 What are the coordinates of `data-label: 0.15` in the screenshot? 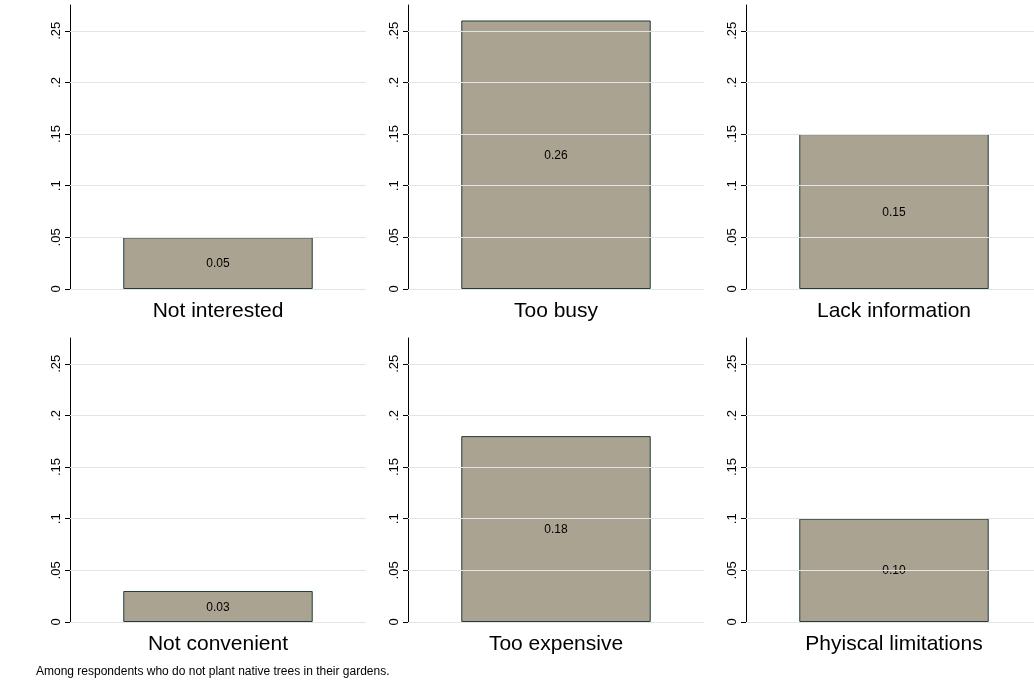 It's located at (894, 211).